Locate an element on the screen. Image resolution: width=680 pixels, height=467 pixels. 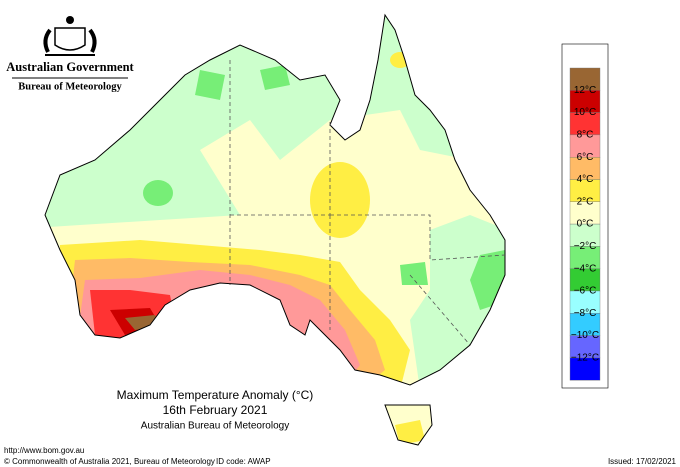
legend-label: 10°C is located at coordinates (585, 112).